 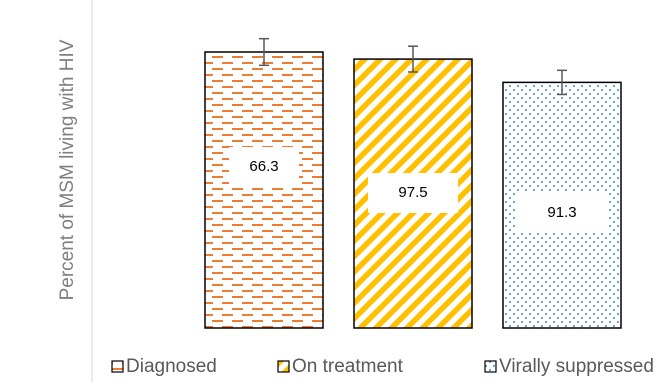 I want to click on annotation: 66.3, so click(x=263, y=166).